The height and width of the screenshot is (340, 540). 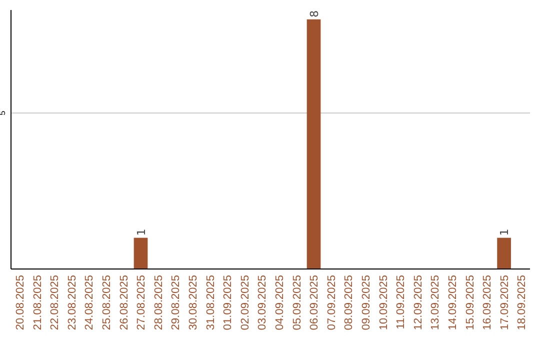 What do you see at coordinates (470, 302) in the screenshot?
I see `x-tick-label: 15.09.2025` at bounding box center [470, 302].